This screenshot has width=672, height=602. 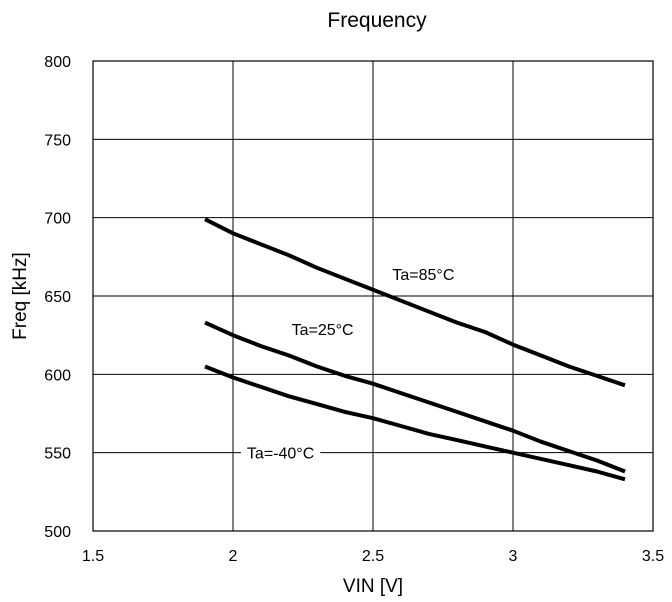 What do you see at coordinates (20, 296) in the screenshot?
I see `y-axis-title: Freq [kHz]` at bounding box center [20, 296].